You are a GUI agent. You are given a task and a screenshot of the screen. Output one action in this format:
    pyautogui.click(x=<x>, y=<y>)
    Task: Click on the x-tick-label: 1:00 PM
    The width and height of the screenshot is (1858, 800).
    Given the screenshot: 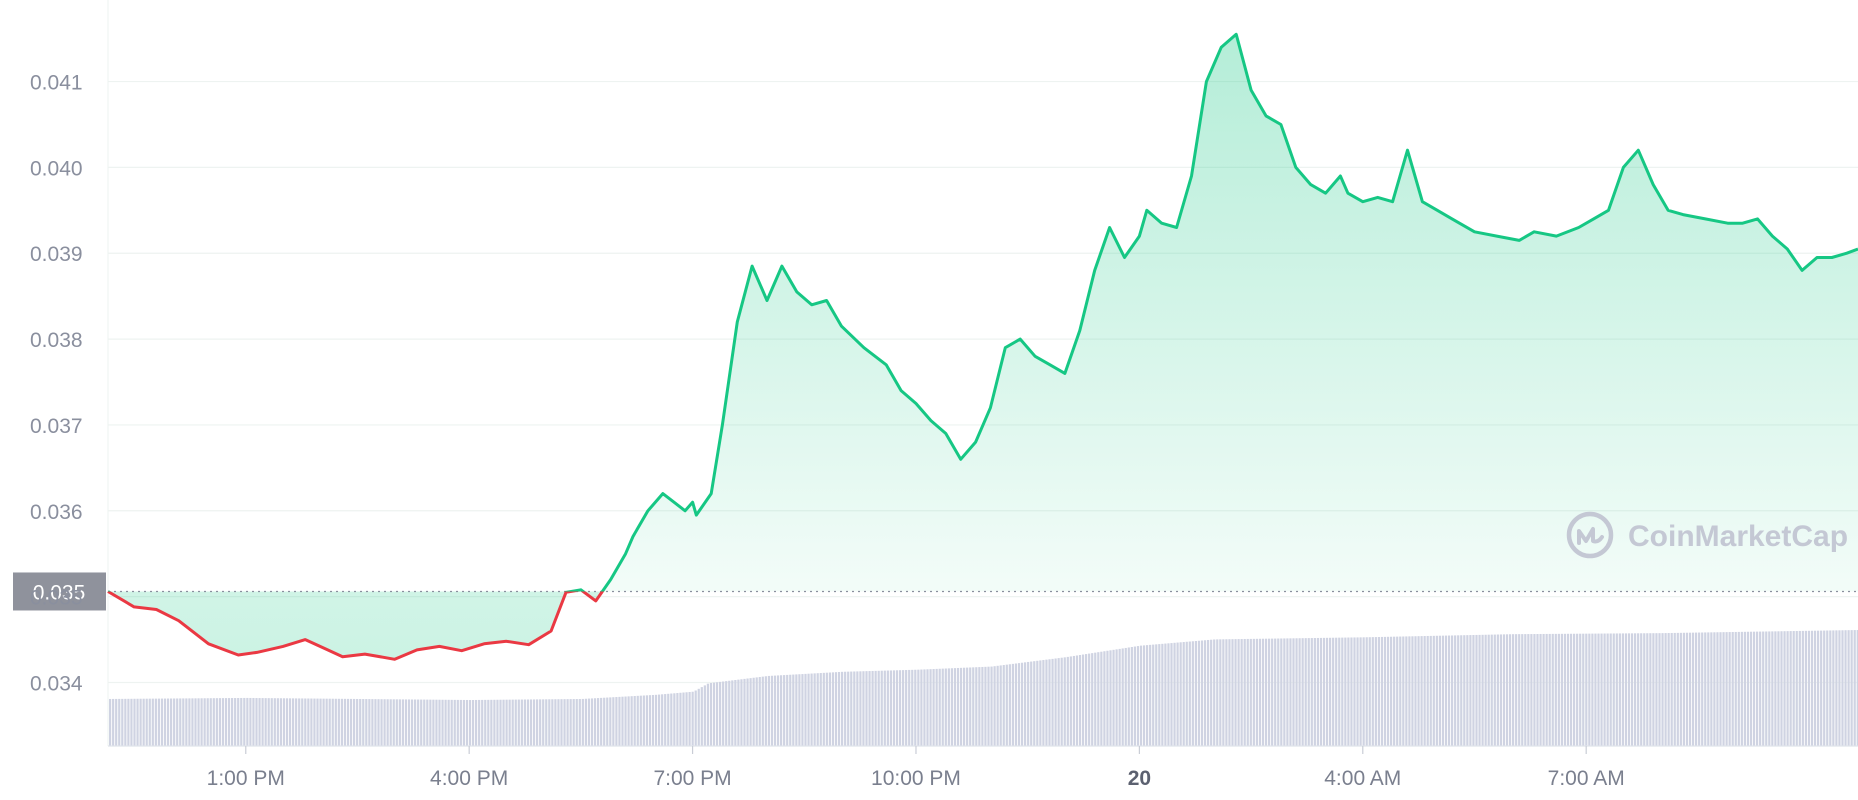 What is the action you would take?
    pyautogui.click(x=246, y=778)
    